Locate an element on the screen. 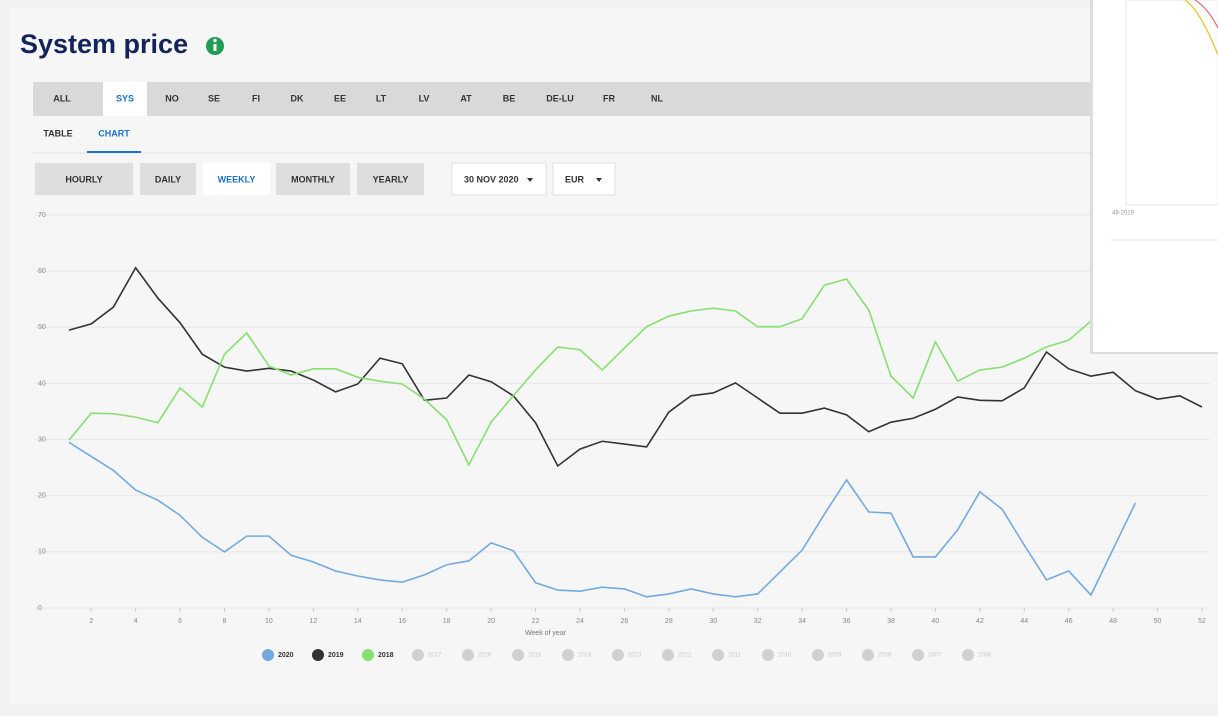 Image resolution: width=1218 pixels, height=716 pixels. legend-label-inactive: 2008 is located at coordinates (885, 656).